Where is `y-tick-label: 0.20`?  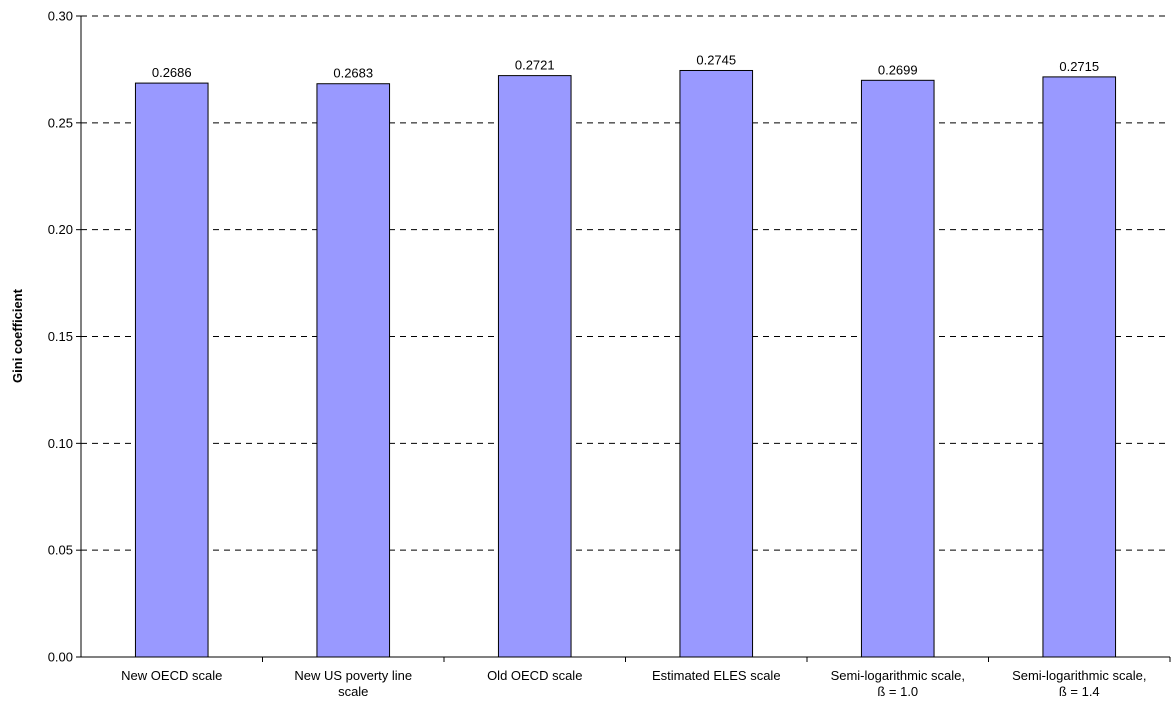
y-tick-label: 0.20 is located at coordinates (60, 229).